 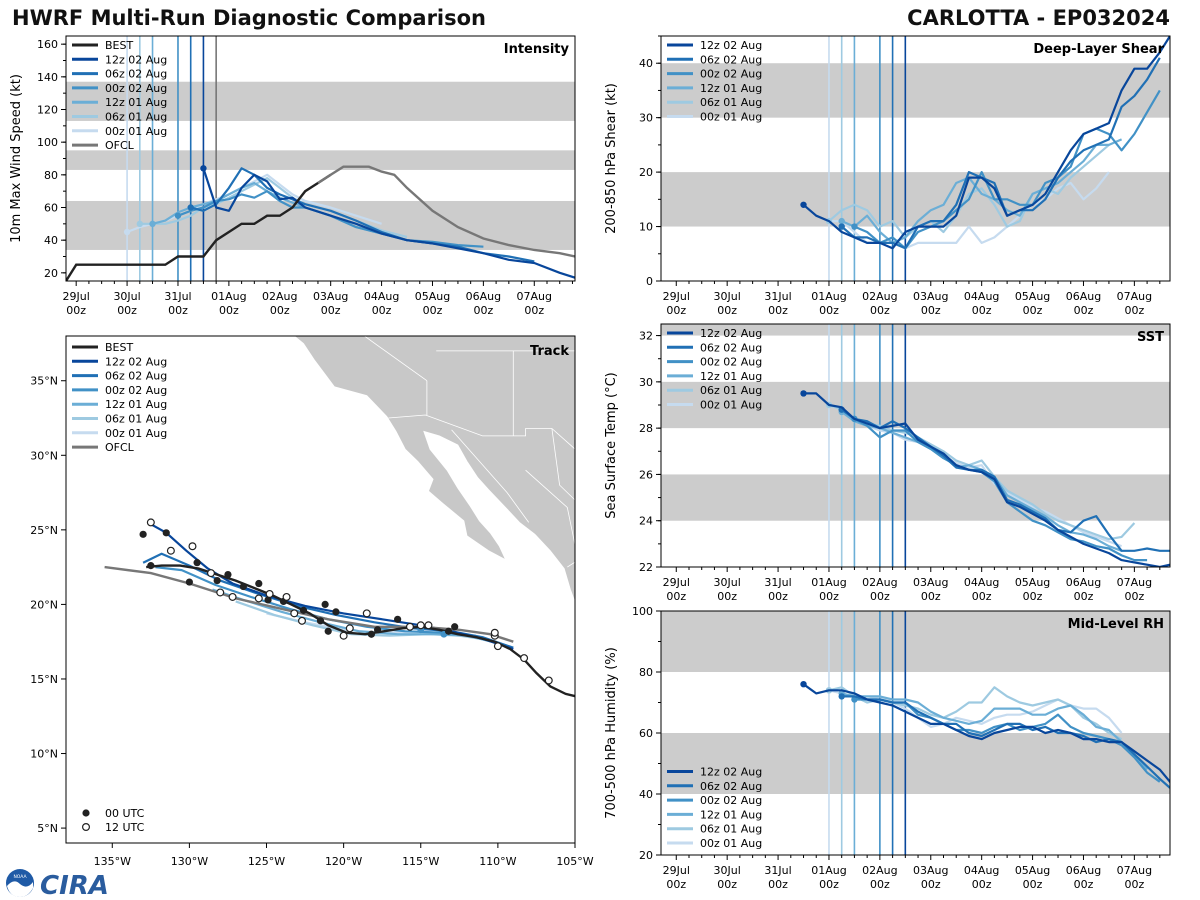 I want to click on intensity-ytick-label-6: 140, so click(x=47, y=77).